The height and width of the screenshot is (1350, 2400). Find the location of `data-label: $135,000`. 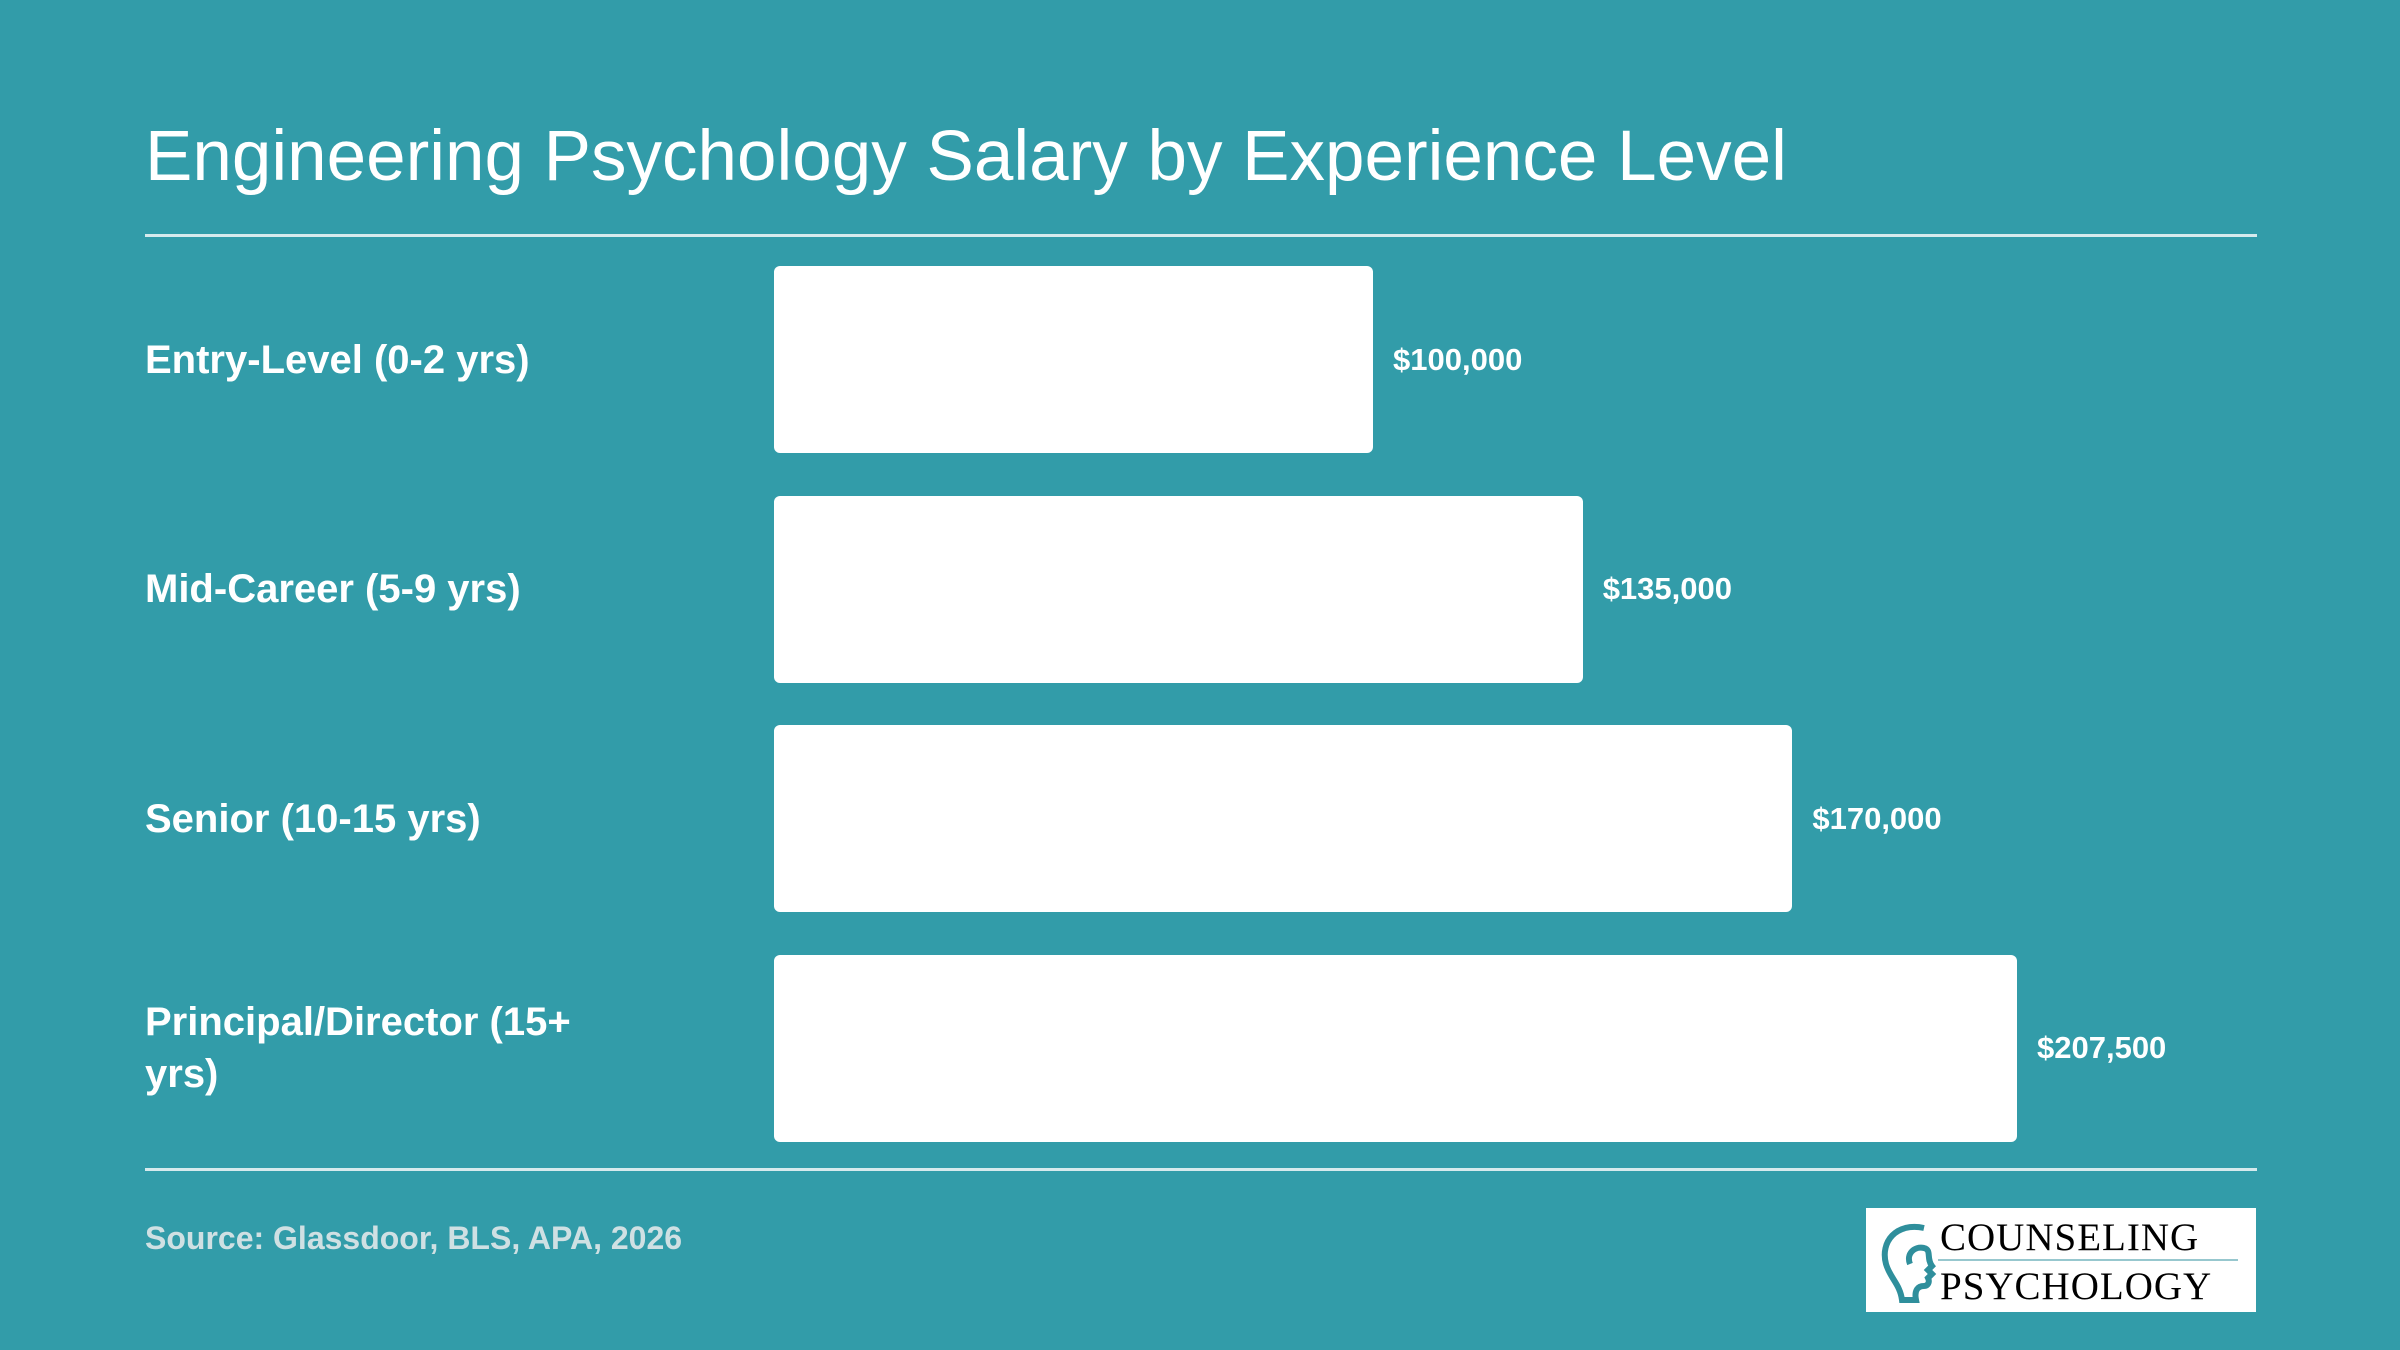

data-label: $135,000 is located at coordinates (1667, 589).